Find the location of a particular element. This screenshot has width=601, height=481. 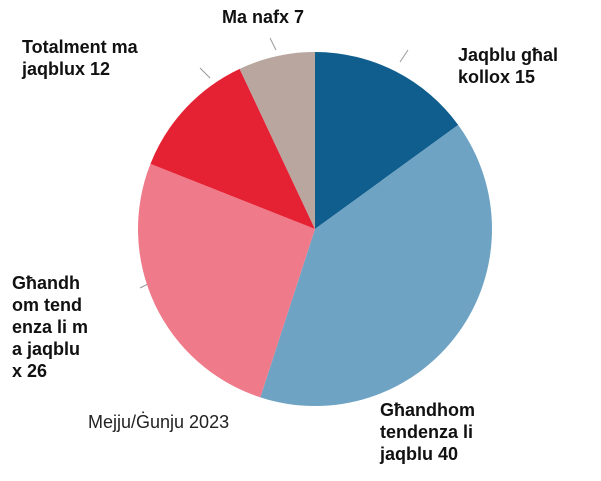

label-value: 7 is located at coordinates (299, 17).